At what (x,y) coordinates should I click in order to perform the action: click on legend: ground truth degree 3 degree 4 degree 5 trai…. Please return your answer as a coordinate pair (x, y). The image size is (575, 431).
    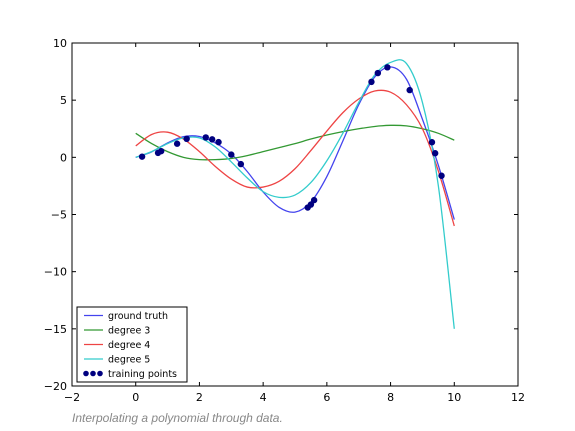
    Looking at the image, I should click on (132, 344).